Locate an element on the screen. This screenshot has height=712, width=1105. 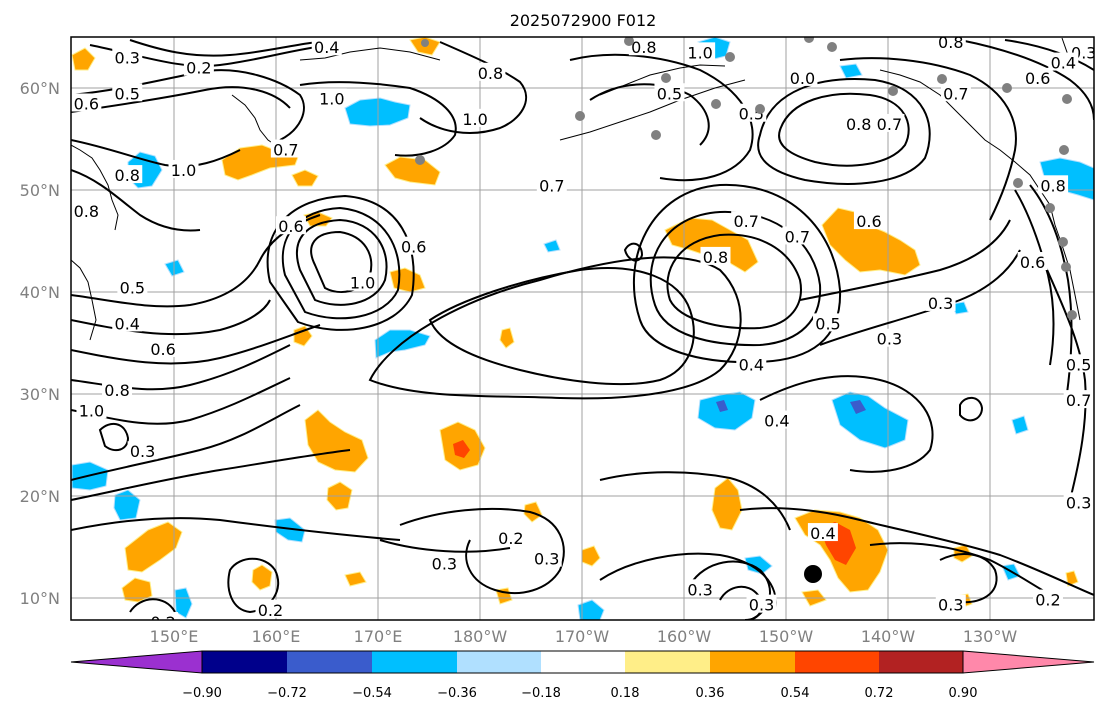
colorbar-tick-label: −0.36 is located at coordinates (457, 693).